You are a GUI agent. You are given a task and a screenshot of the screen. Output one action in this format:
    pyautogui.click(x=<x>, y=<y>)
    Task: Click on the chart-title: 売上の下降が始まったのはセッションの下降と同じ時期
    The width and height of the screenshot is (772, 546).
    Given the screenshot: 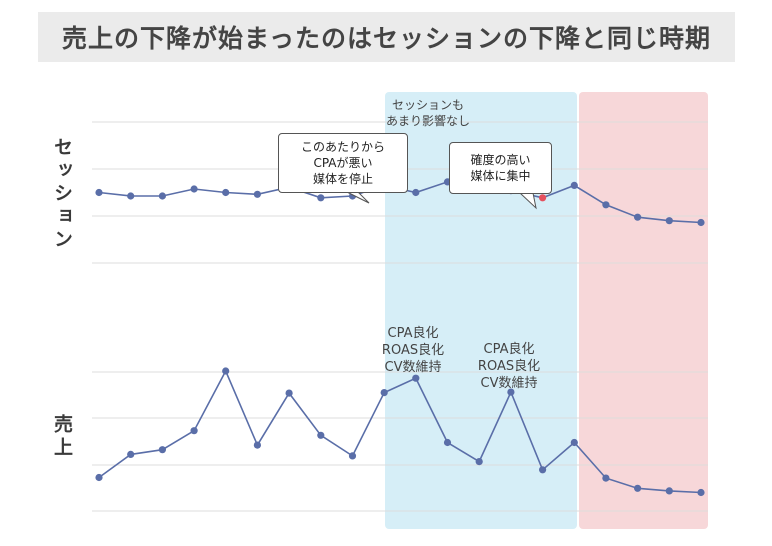 What is the action you would take?
    pyautogui.click(x=386, y=38)
    